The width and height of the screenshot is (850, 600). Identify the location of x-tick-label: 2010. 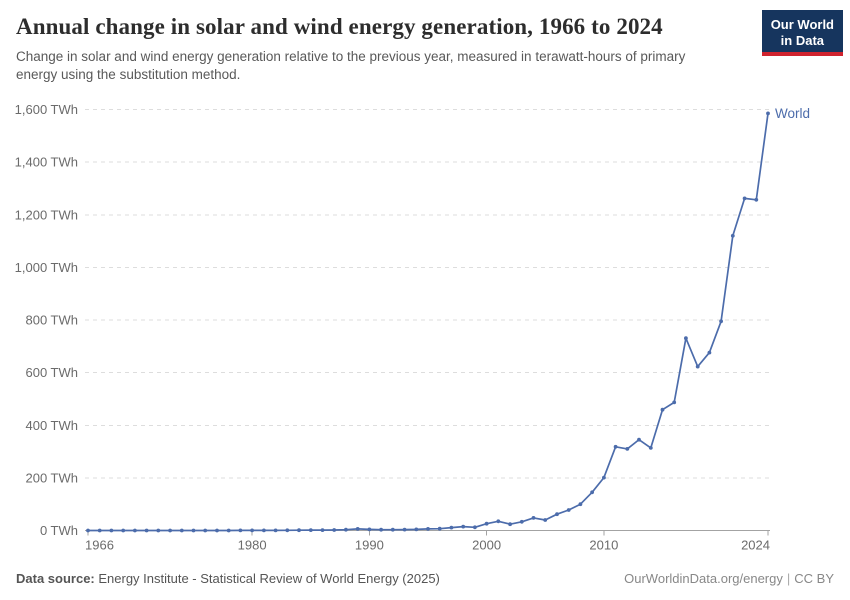
(603, 545).